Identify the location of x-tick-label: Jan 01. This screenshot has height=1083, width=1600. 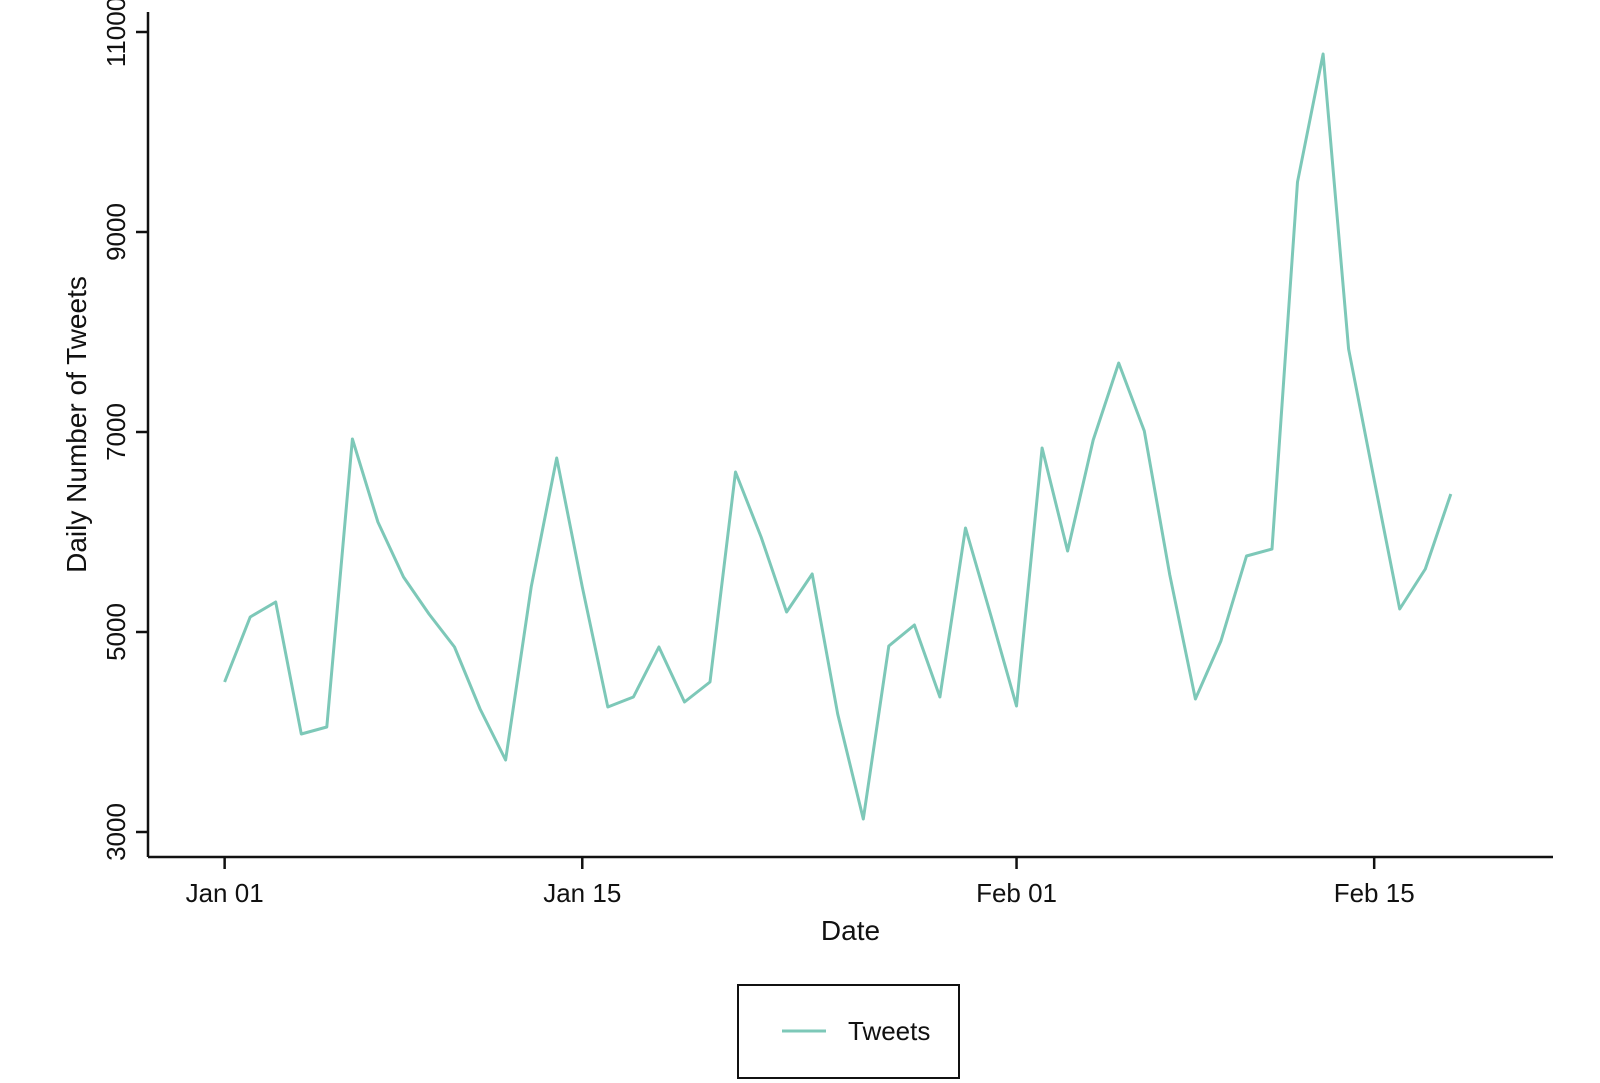
(225, 893).